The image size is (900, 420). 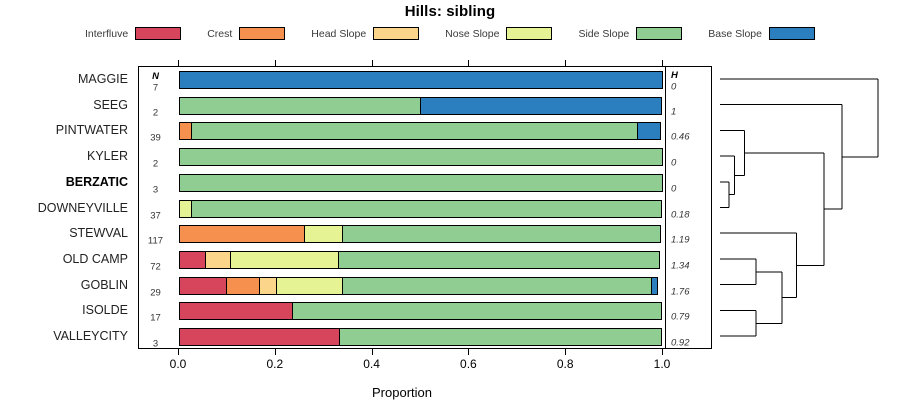 I want to click on n-value: 17, so click(x=155, y=318).